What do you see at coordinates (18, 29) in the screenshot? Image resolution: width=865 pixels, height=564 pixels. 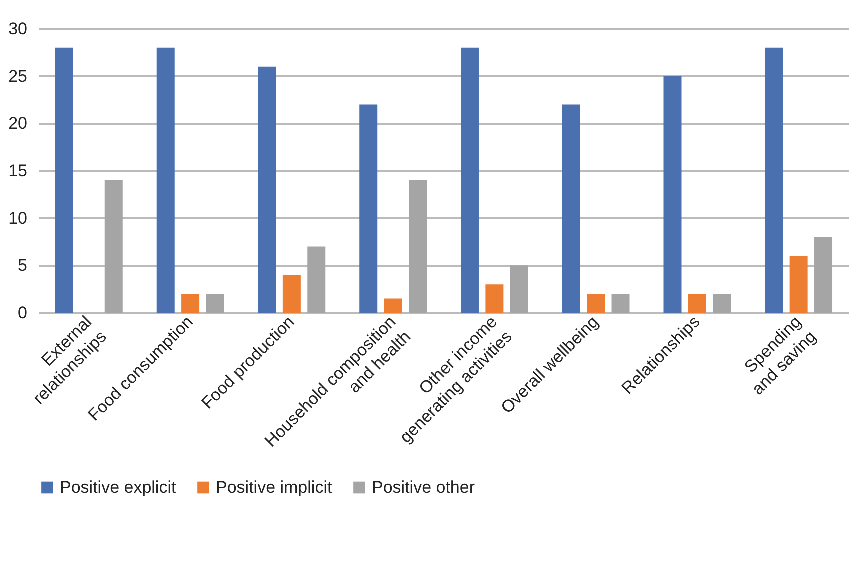 I see `y-tick-label: 30` at bounding box center [18, 29].